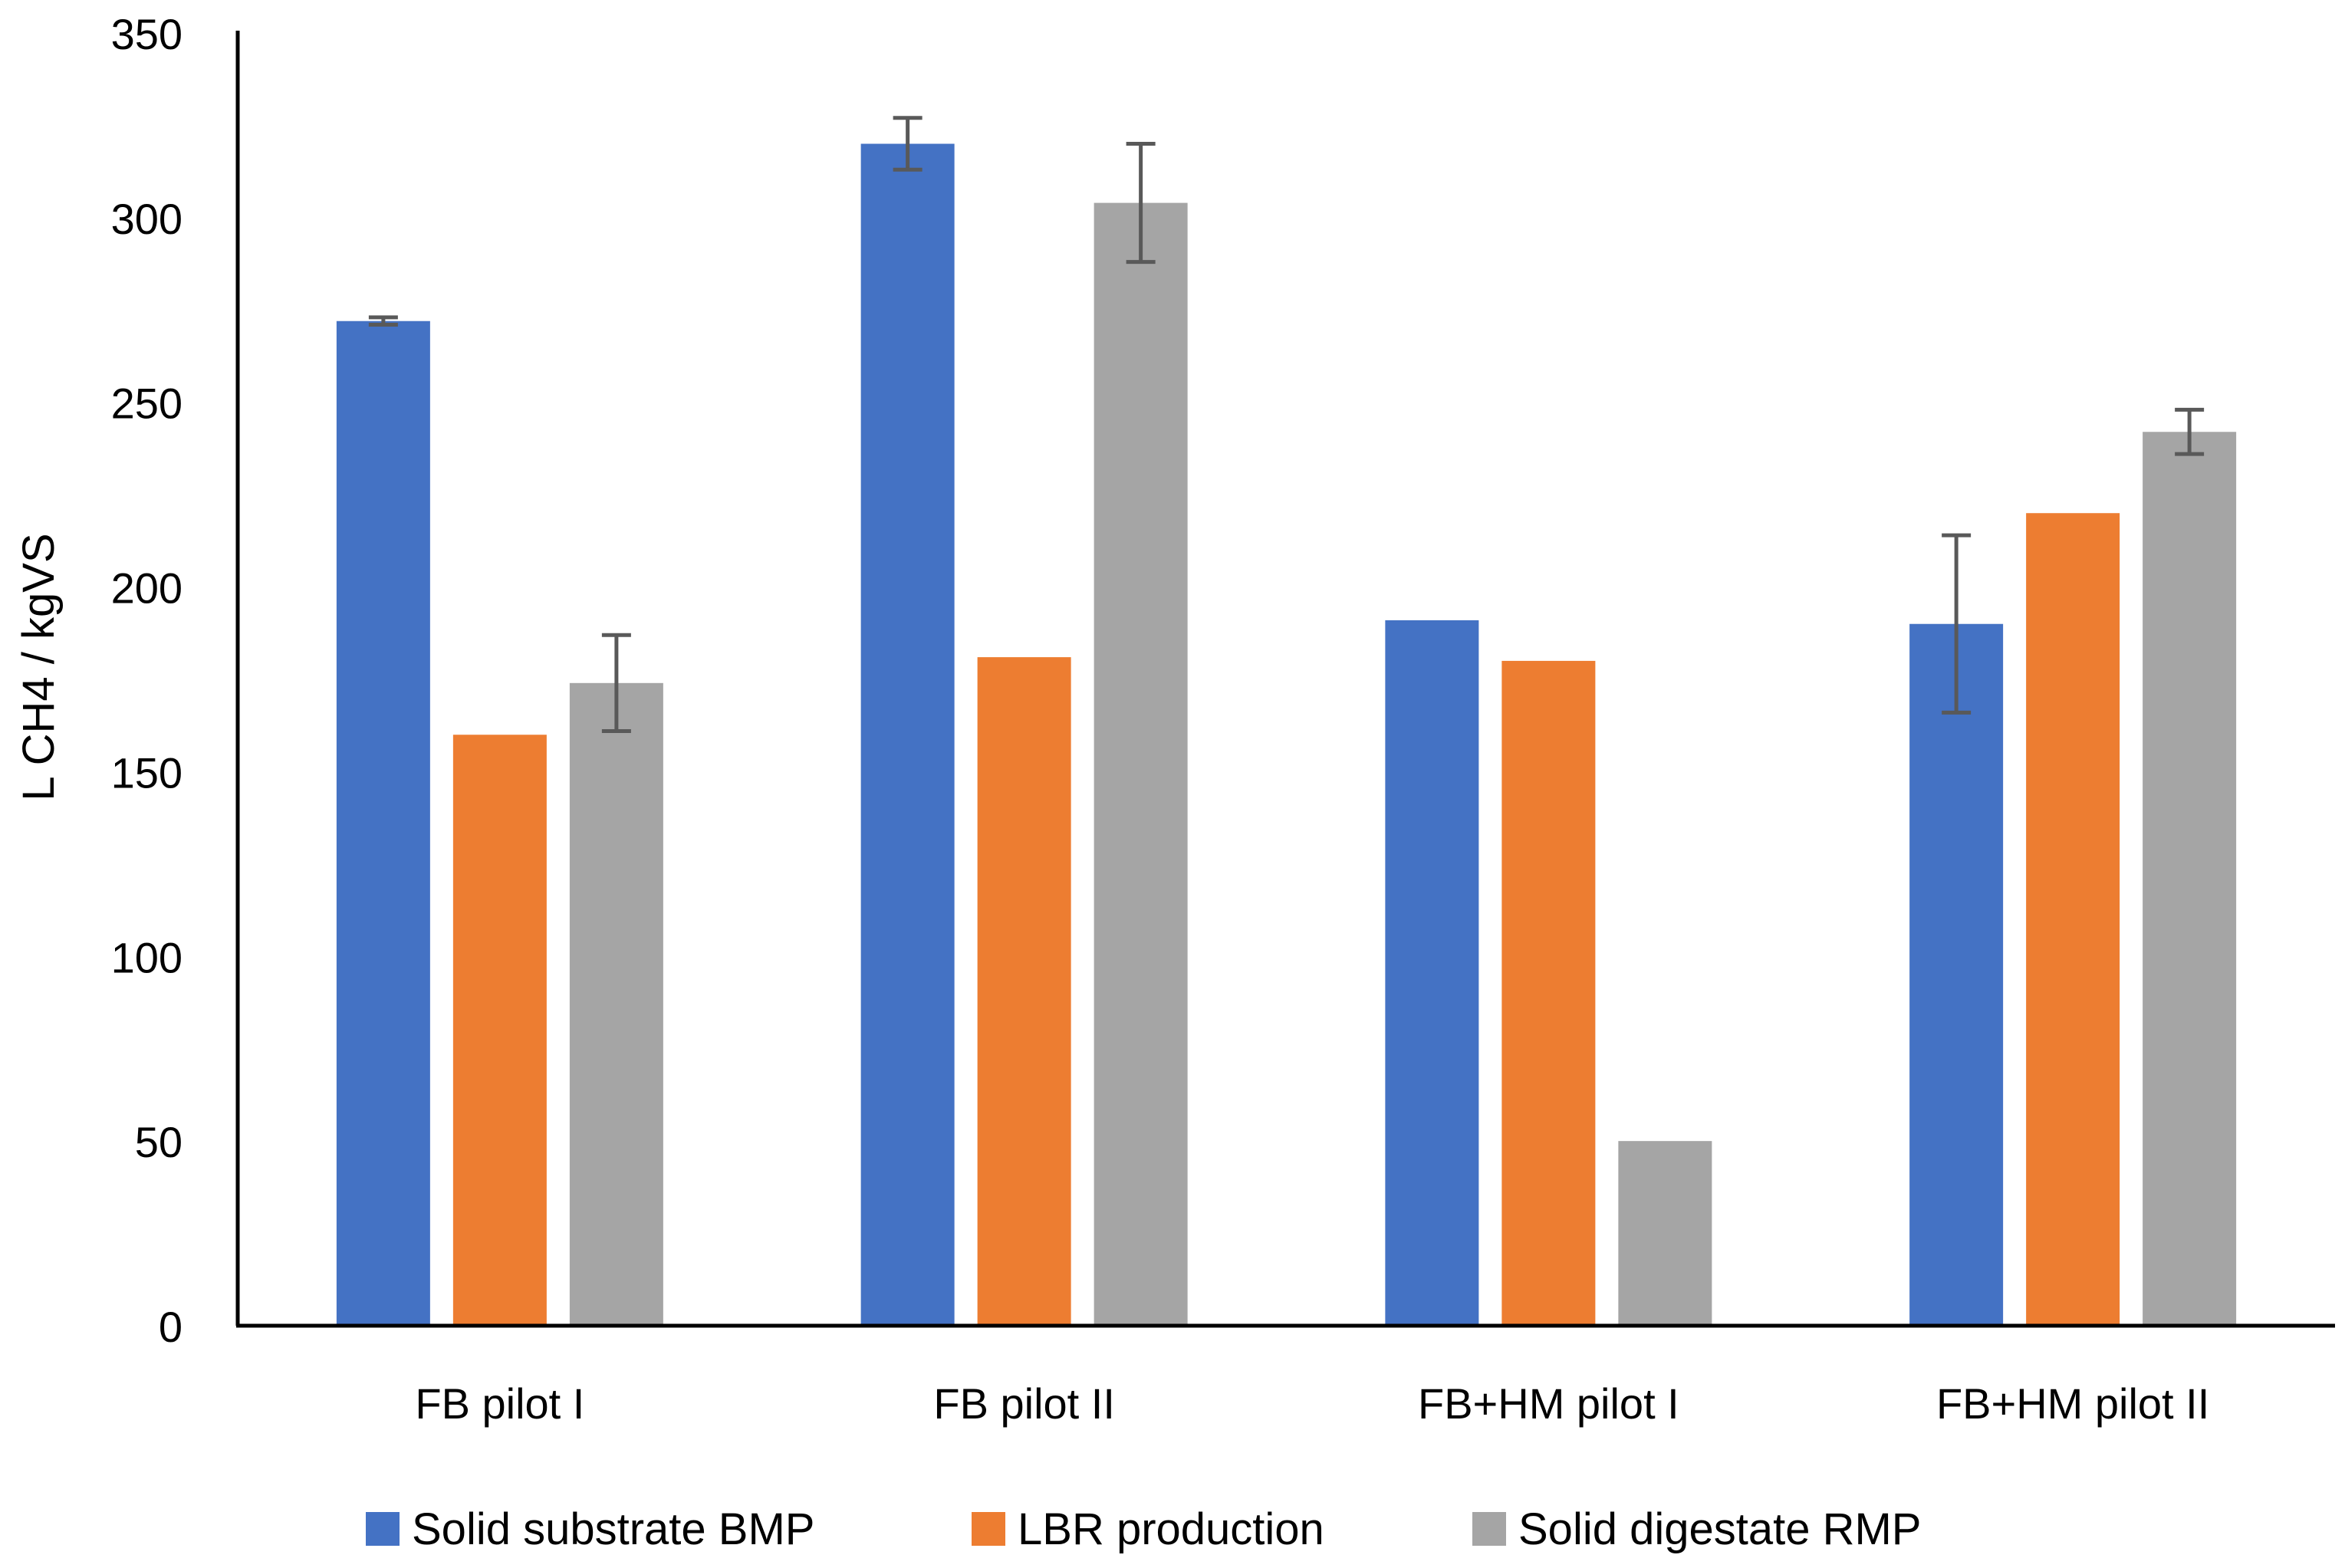 The width and height of the screenshot is (2345, 1568). What do you see at coordinates (1548, 1404) in the screenshot?
I see `x-tick-label: FB+HM pilot I` at bounding box center [1548, 1404].